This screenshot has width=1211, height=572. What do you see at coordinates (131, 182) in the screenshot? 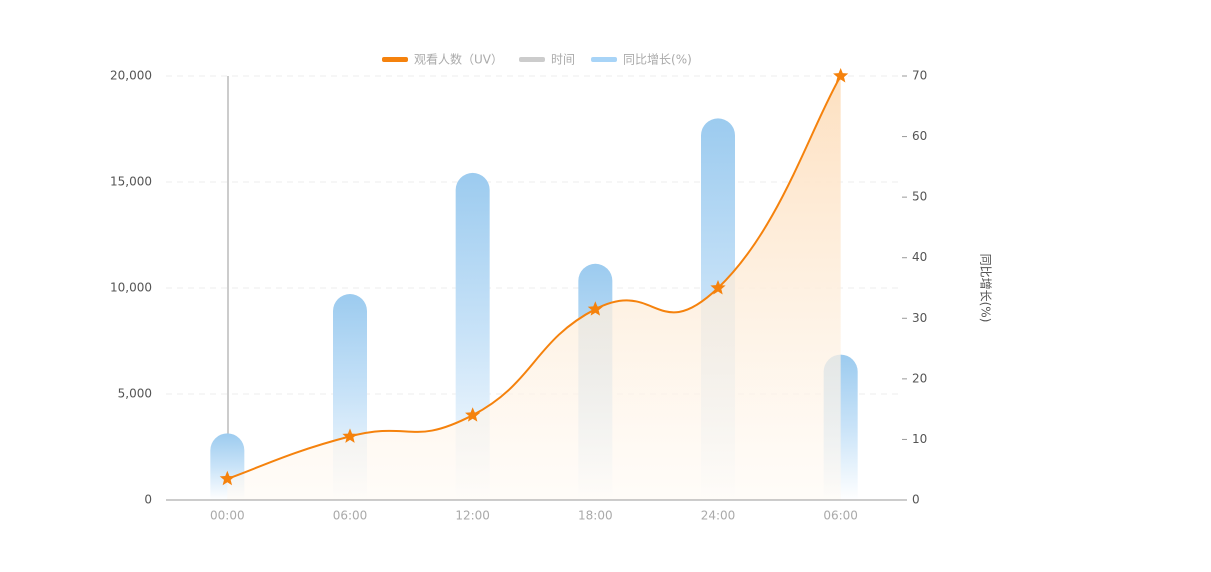
I see `y-tick-label: 15,000` at bounding box center [131, 182].